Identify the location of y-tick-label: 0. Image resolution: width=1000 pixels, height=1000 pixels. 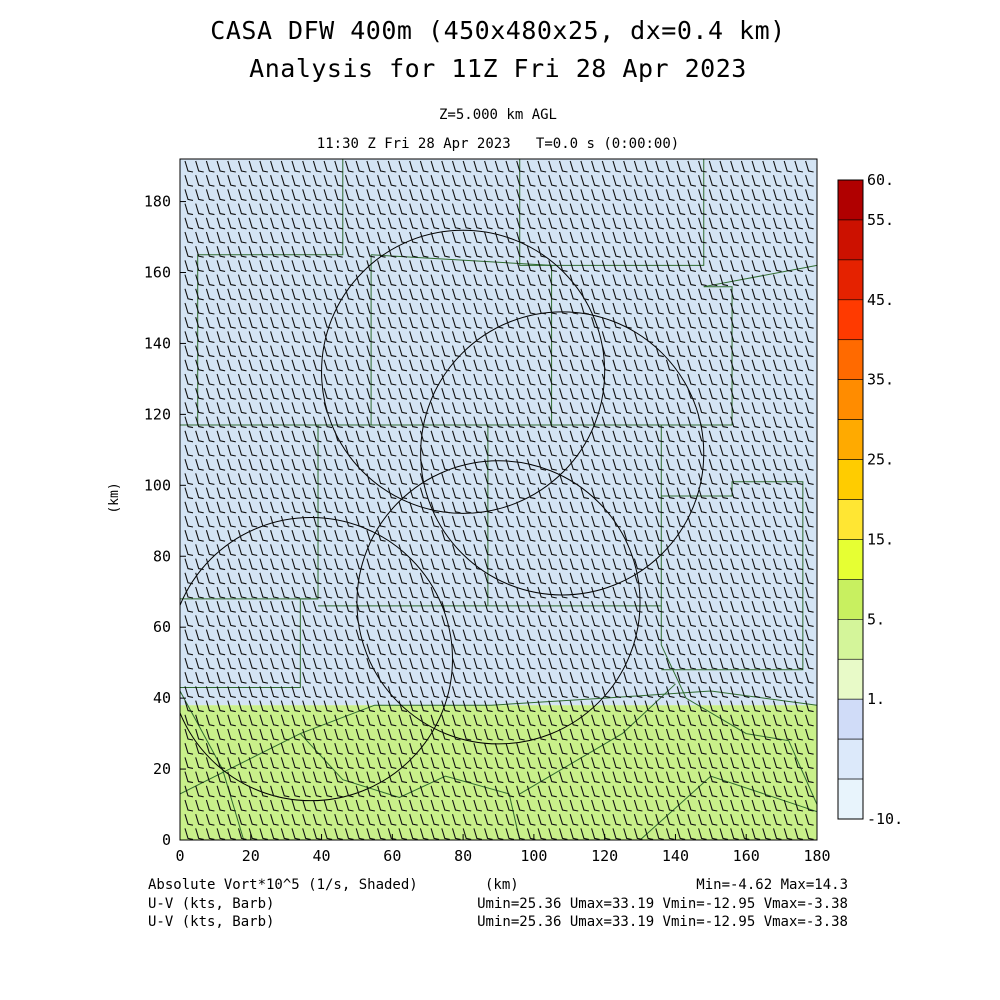
(166, 840).